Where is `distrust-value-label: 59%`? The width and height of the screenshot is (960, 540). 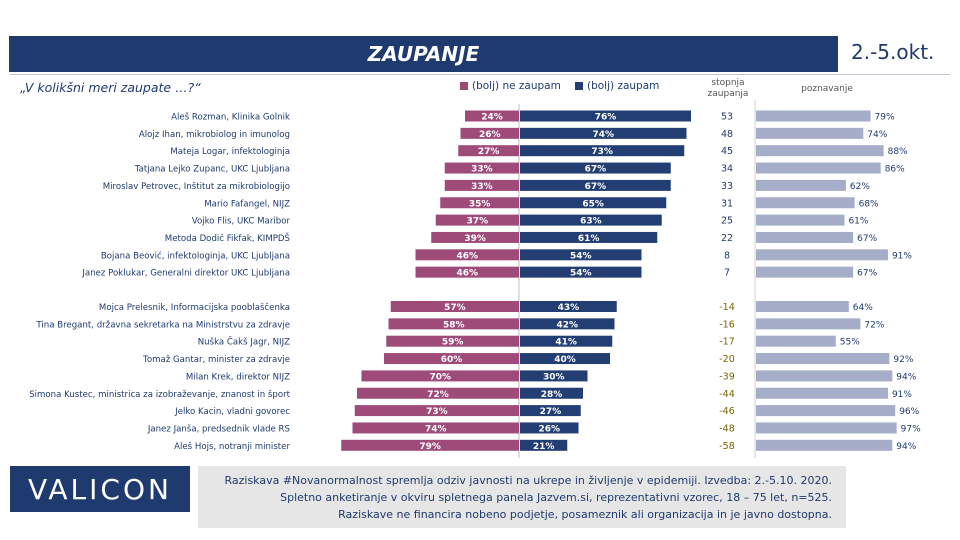 distrust-value-label: 59% is located at coordinates (453, 343).